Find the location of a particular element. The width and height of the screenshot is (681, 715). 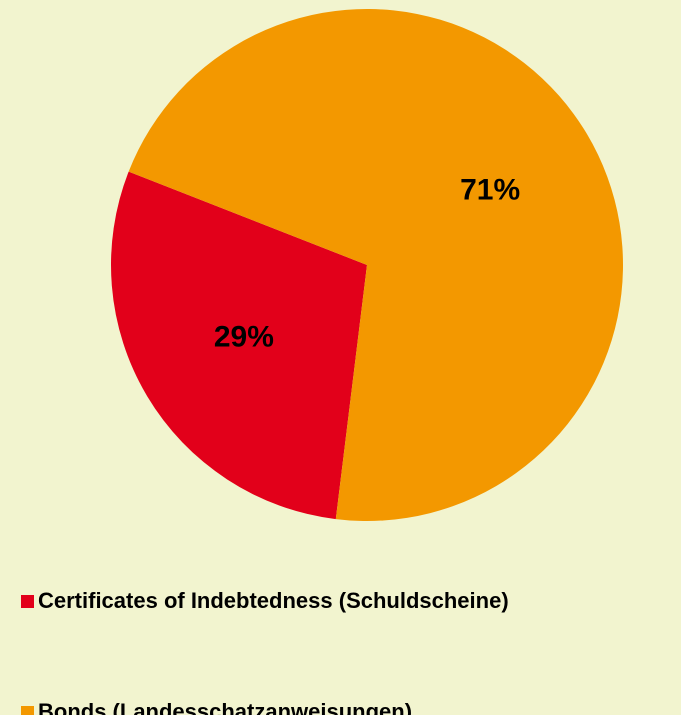

slice-label: 29% is located at coordinates (244, 336).